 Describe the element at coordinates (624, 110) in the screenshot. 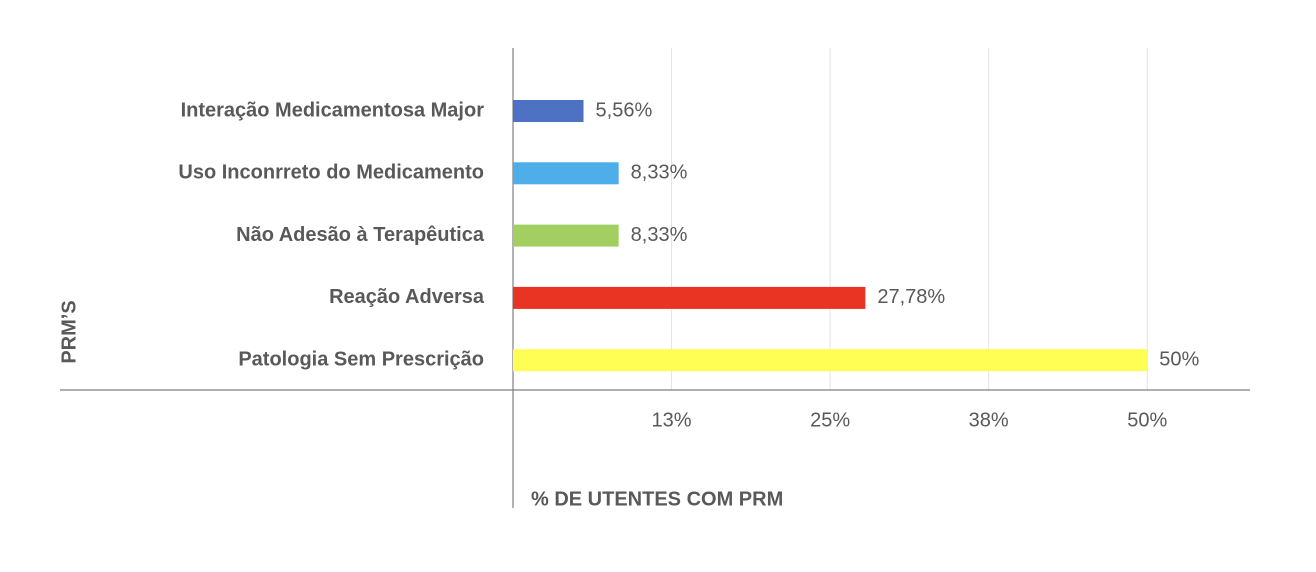

I see `value-label: 5,56%` at that location.